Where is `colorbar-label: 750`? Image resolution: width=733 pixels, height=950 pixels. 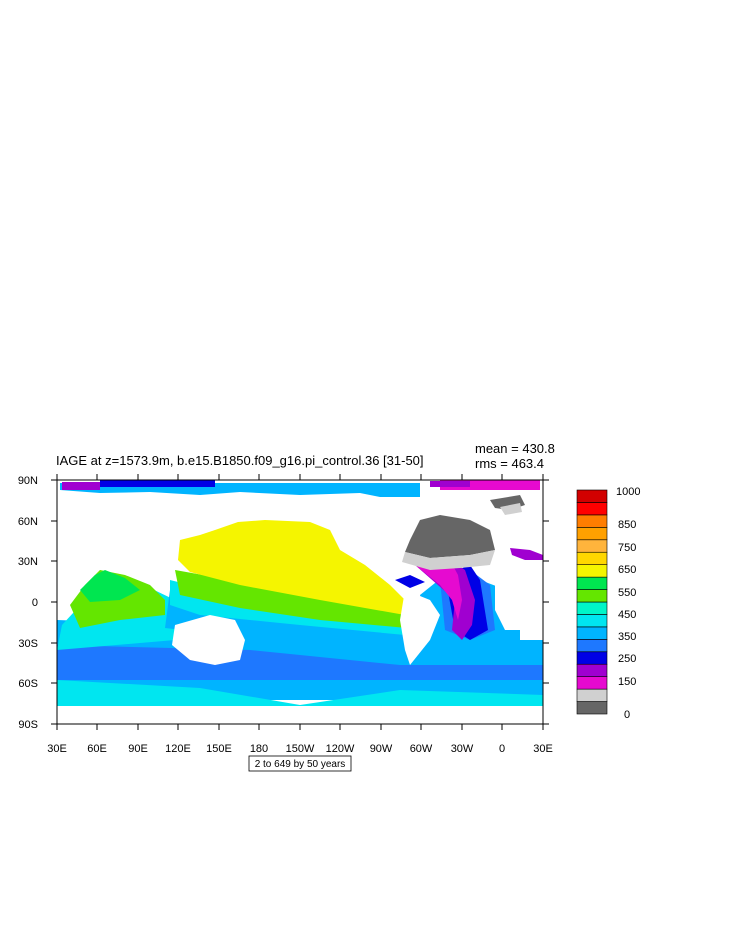
colorbar-label: 750 is located at coordinates (627, 548).